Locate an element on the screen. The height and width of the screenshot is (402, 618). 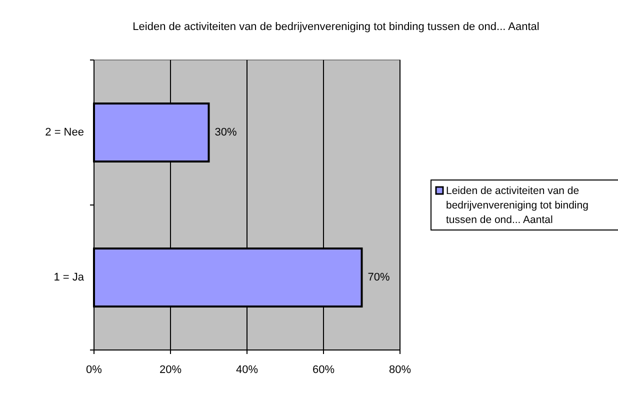
data-label: 70% is located at coordinates (379, 277).